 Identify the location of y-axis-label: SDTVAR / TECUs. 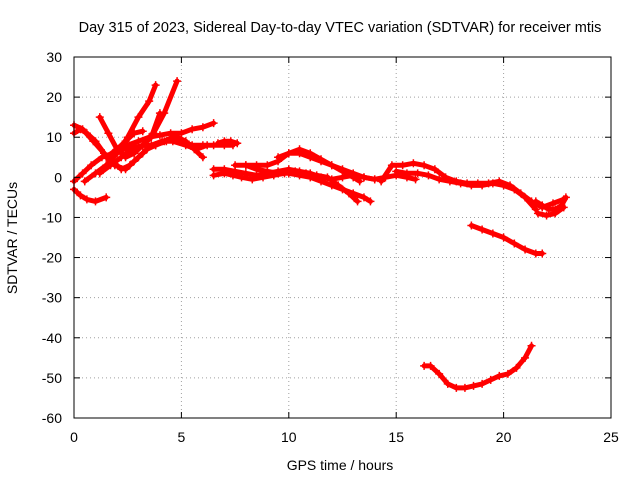
(12, 238).